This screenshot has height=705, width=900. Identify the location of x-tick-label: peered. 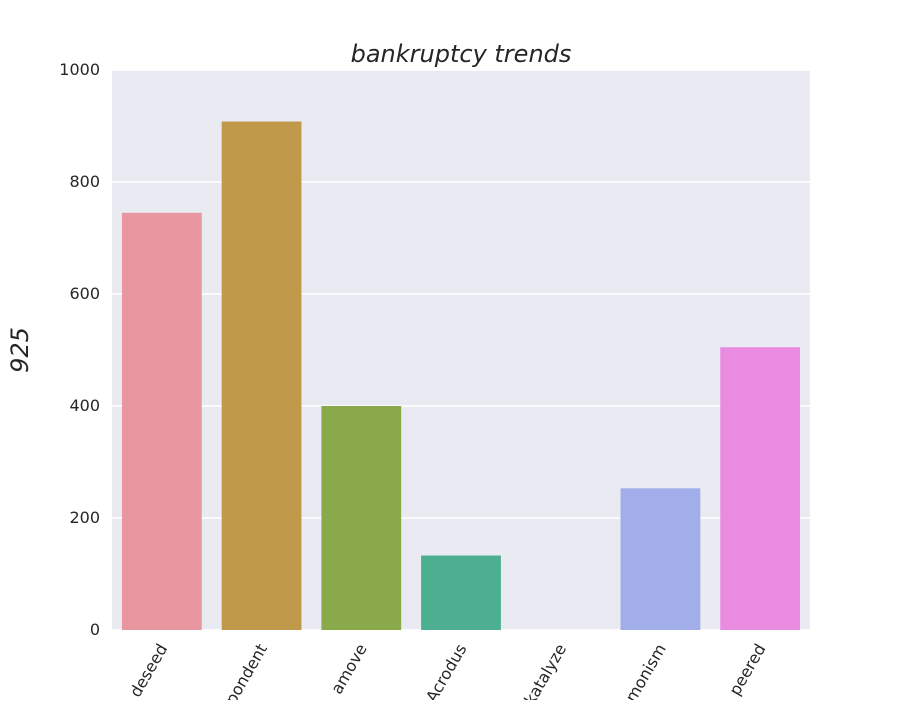
(747, 670).